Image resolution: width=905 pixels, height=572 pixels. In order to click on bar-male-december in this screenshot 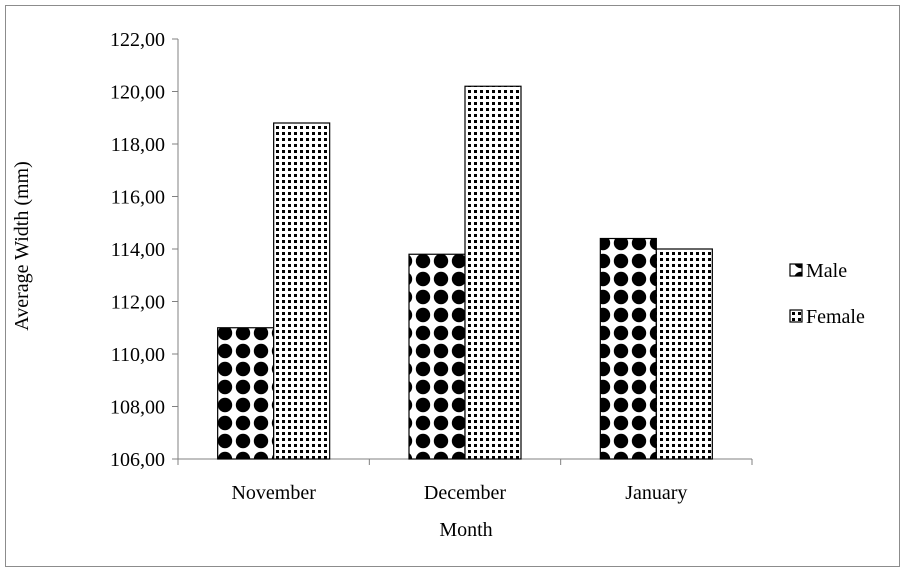, I will do `click(437, 356)`.